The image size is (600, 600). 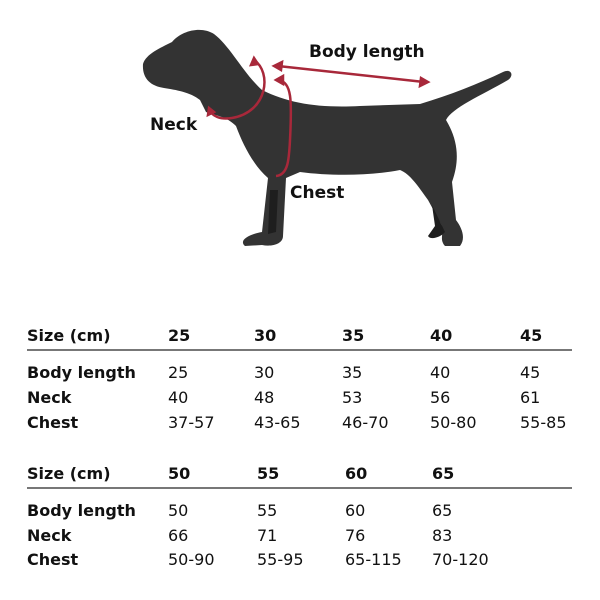 I want to click on table-cell: 25, so click(x=178, y=372).